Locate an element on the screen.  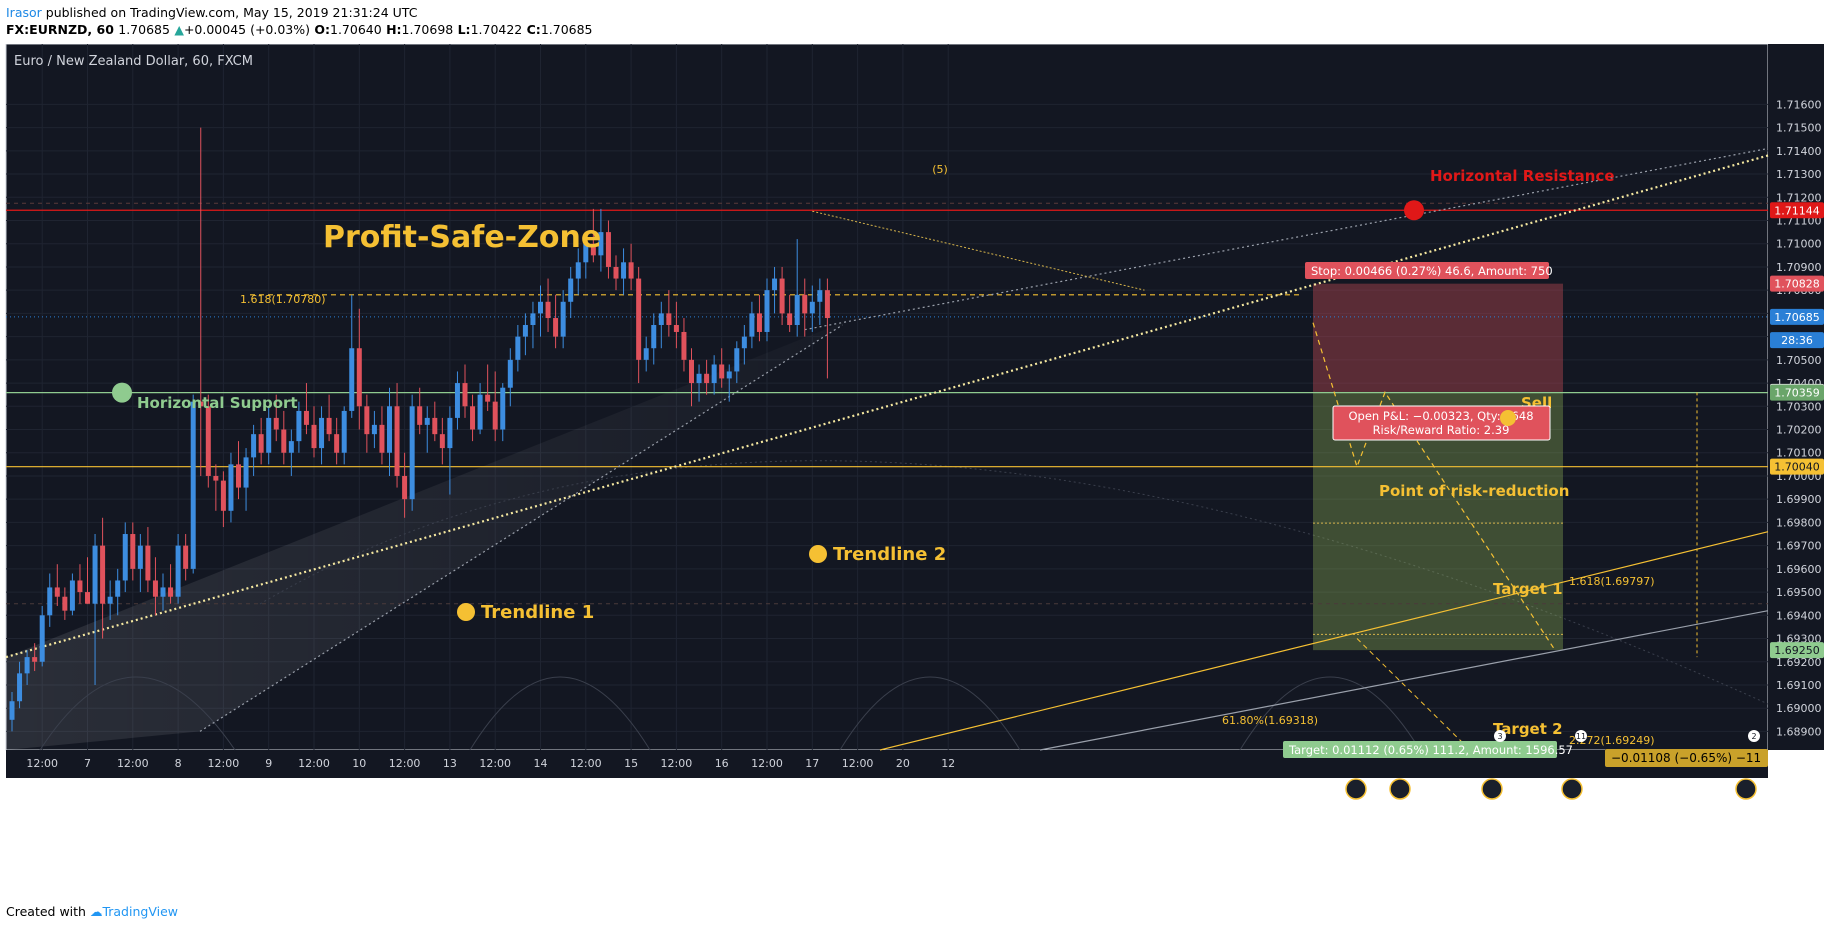
high-value: 1.70698 is located at coordinates (427, 29).